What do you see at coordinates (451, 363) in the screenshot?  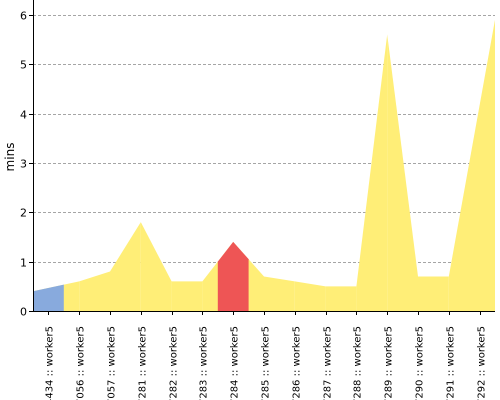 I see `x-tick-label: #7291 :: worker5` at bounding box center [451, 363].